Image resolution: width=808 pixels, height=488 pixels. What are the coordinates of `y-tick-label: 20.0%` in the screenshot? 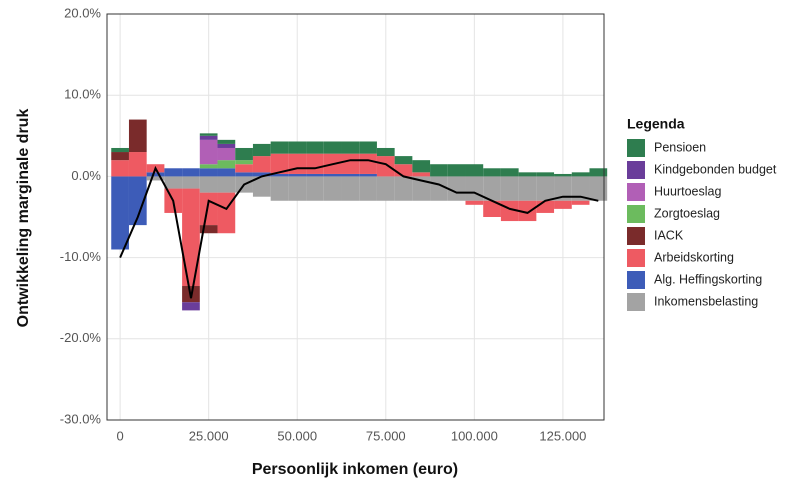 It's located at (82, 12).